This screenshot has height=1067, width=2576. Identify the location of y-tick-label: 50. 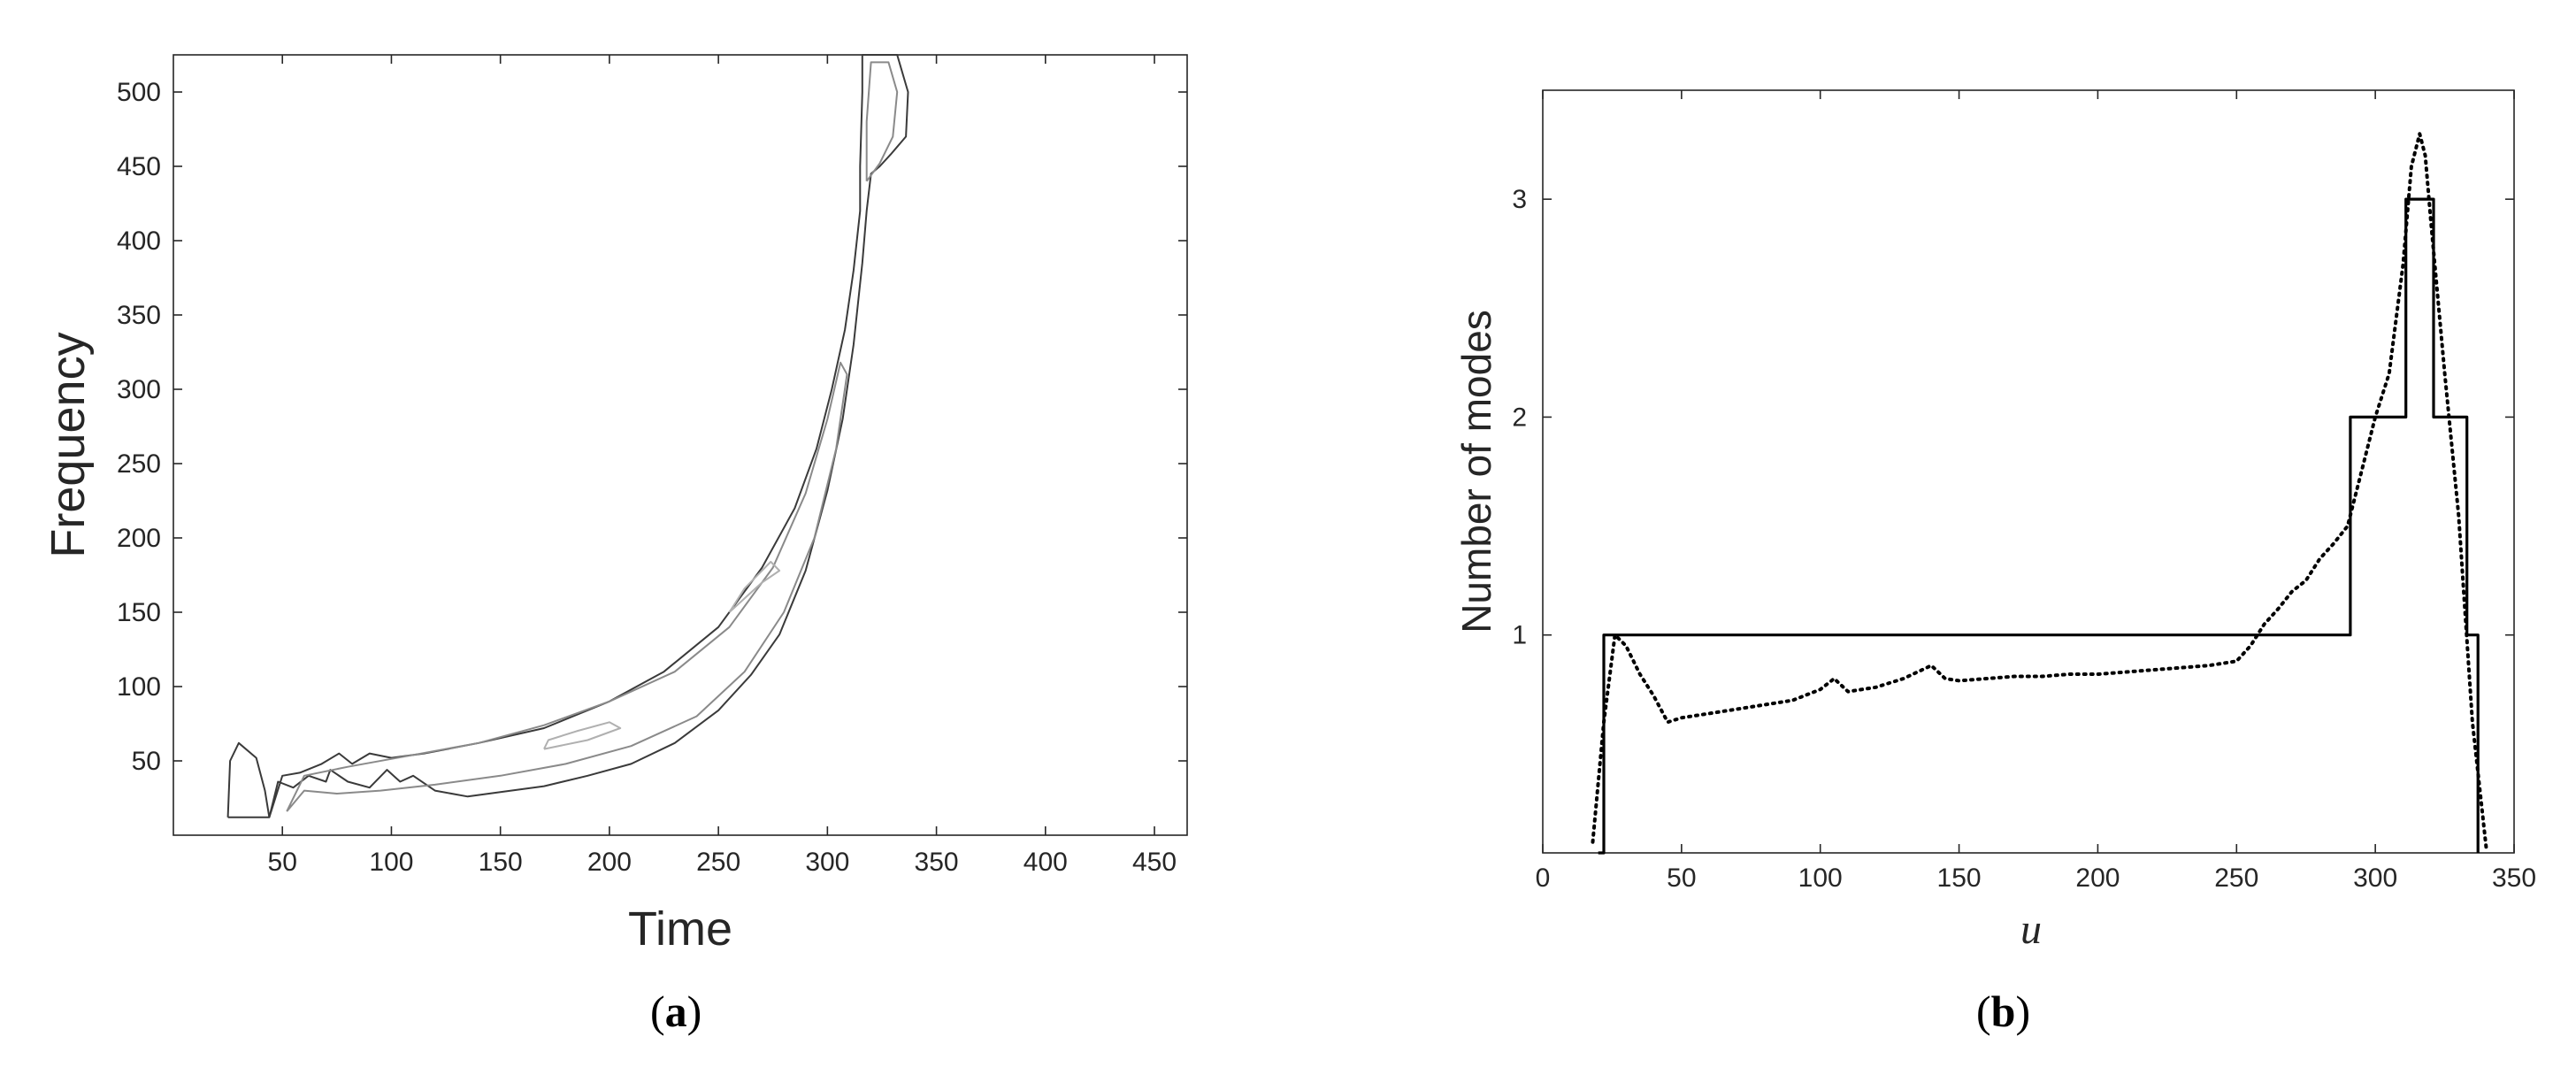
(146, 761).